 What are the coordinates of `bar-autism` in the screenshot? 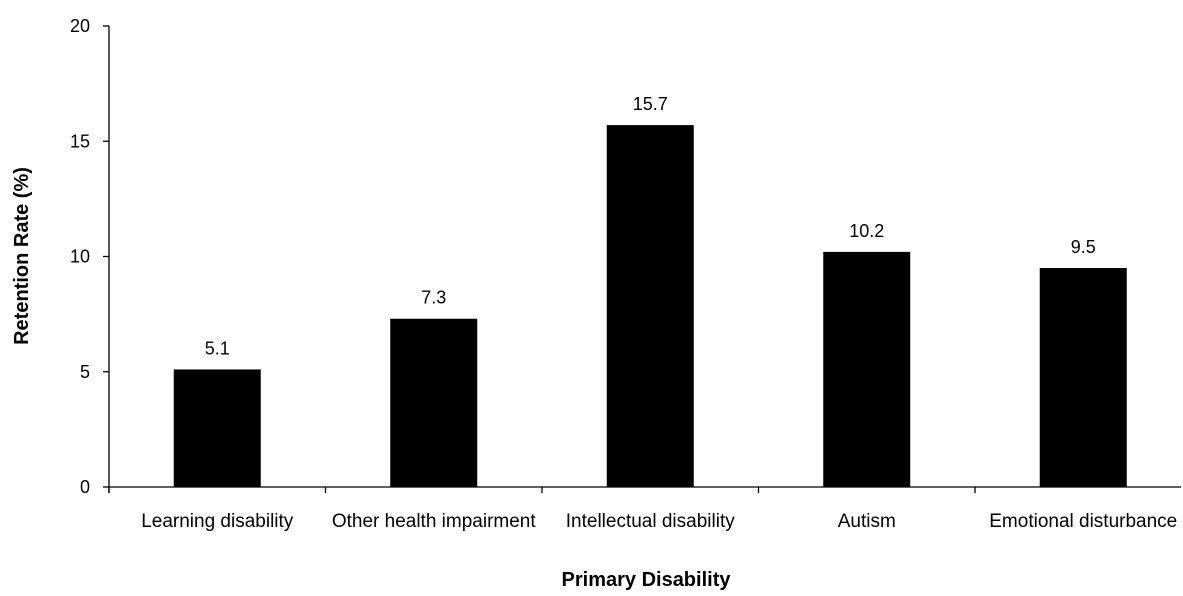 It's located at (867, 369).